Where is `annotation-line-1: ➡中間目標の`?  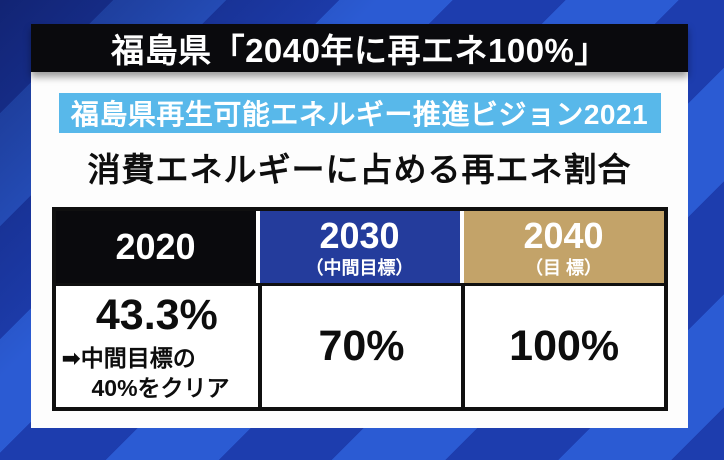 annotation-line-1: ➡中間目標の is located at coordinates (128, 357).